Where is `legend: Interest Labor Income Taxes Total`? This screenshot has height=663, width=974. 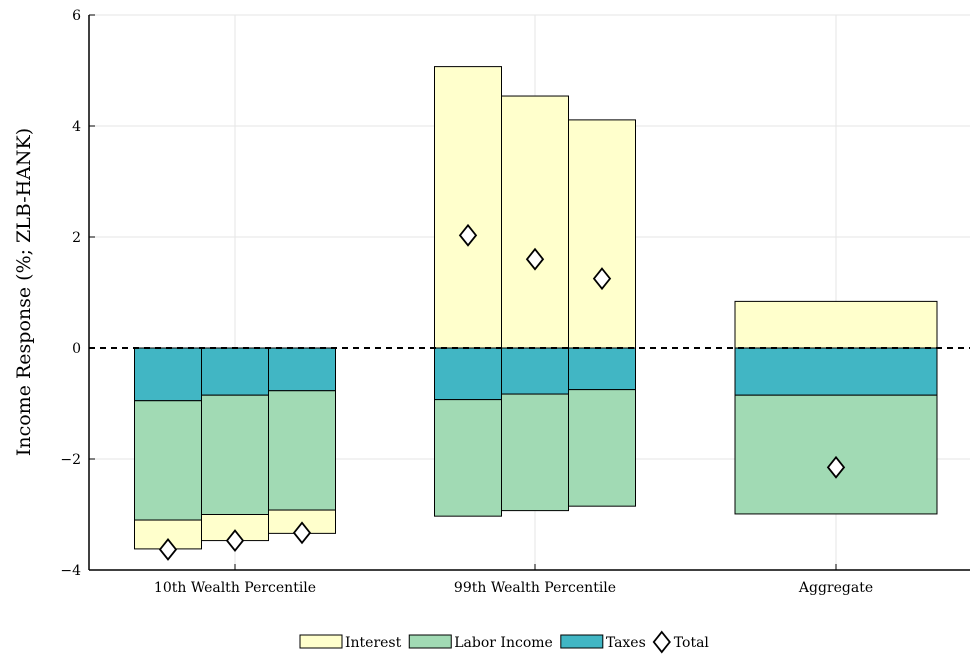 legend: Interest Labor Income Taxes Total is located at coordinates (504, 642).